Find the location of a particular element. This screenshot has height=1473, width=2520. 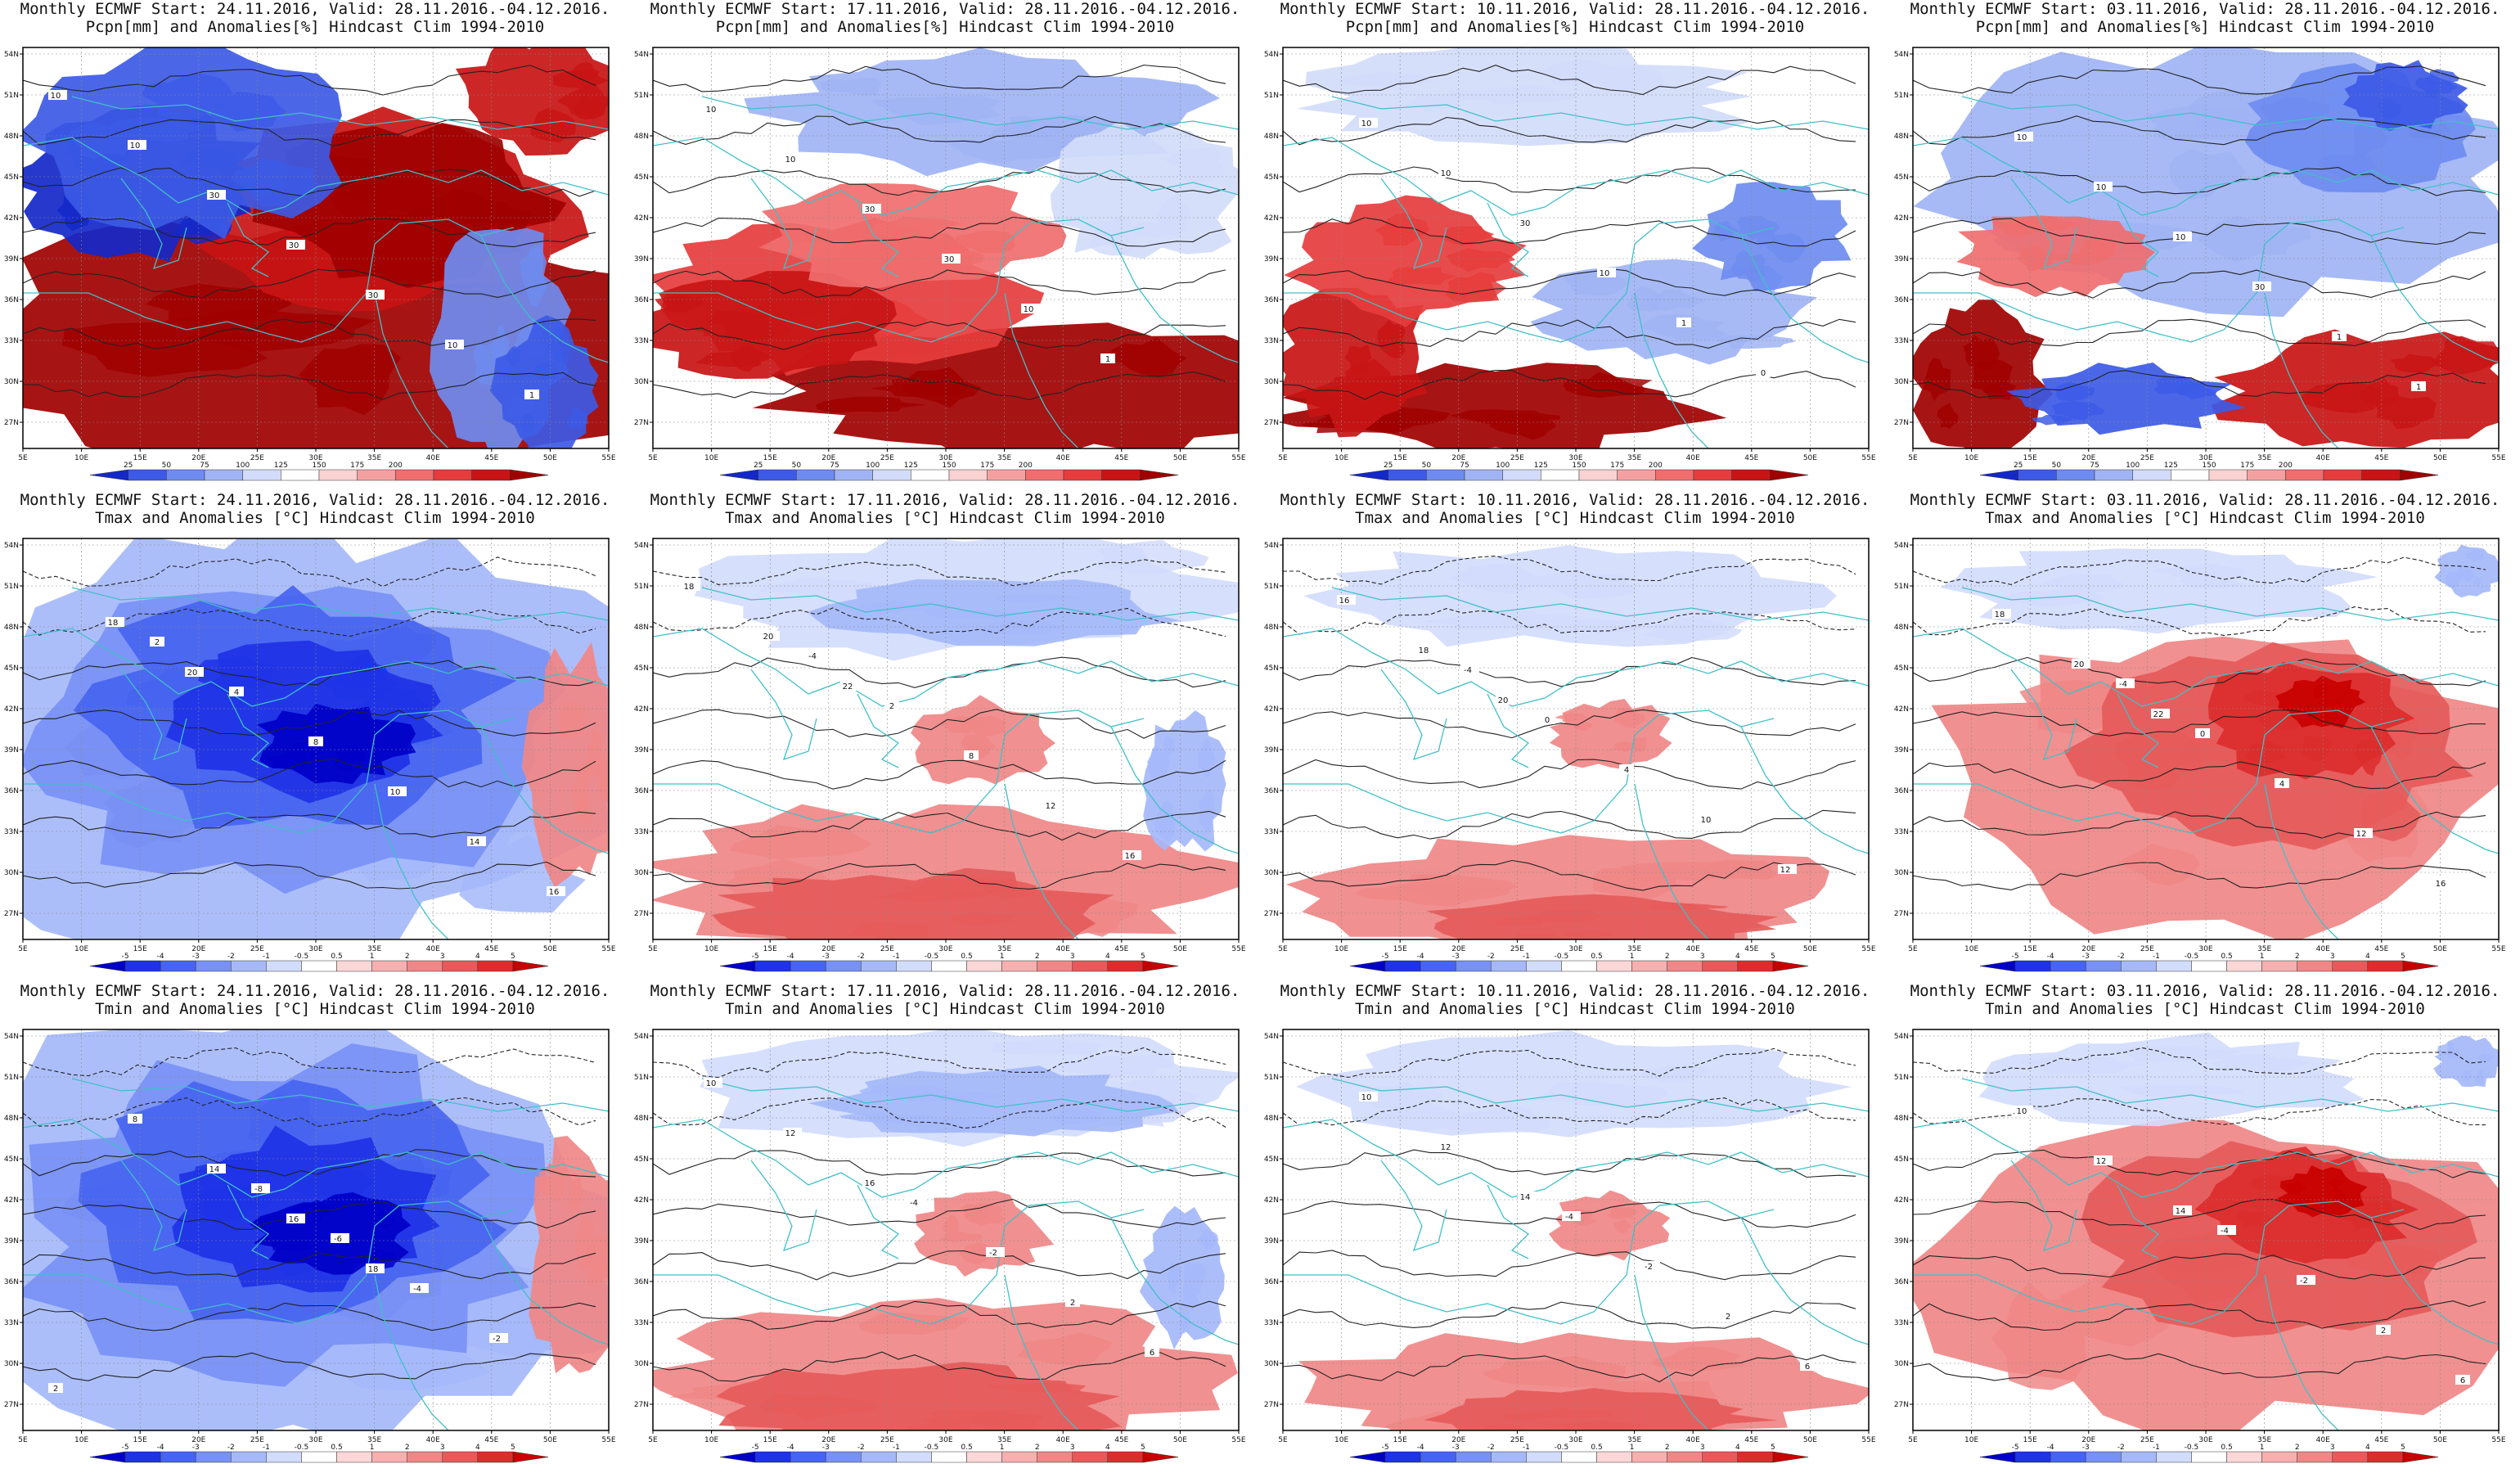

lat-tick-label: 51N is located at coordinates (1272, 587).